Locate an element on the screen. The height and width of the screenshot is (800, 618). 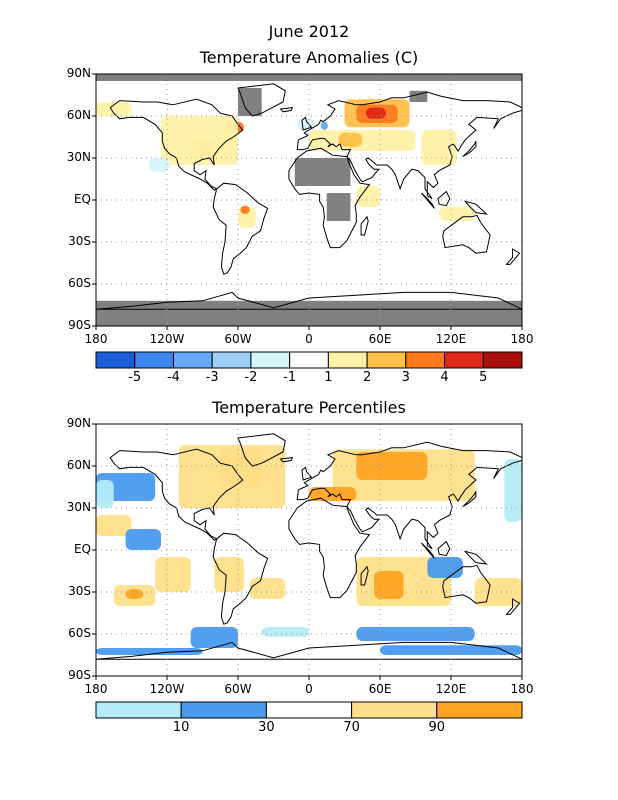
percentiles-legend-label: 30 is located at coordinates (266, 727).